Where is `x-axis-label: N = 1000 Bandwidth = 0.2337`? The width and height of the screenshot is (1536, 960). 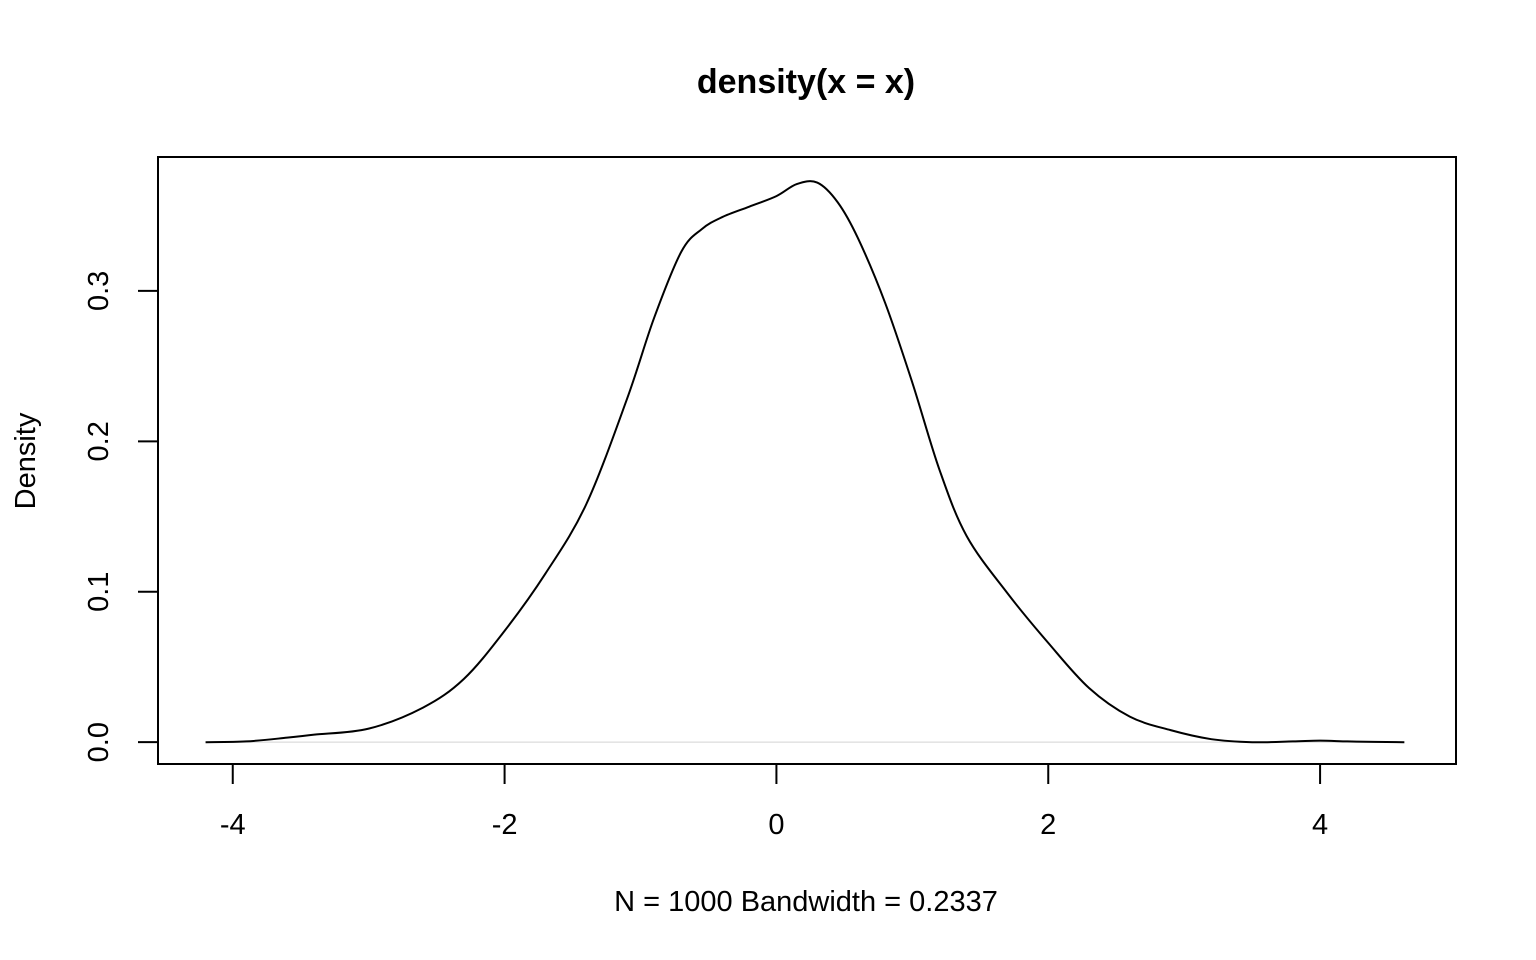
x-axis-label: N = 1000 Bandwidth = 0.2337 is located at coordinates (806, 902).